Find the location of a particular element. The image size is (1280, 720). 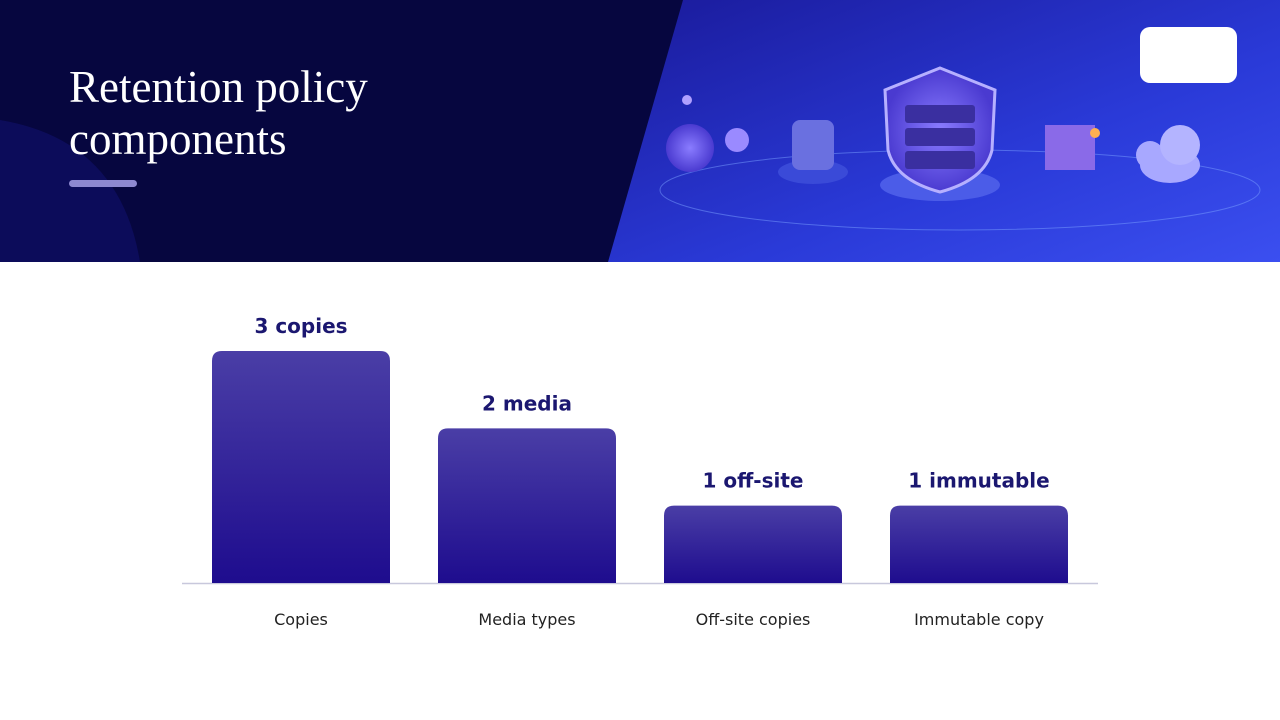

value-label: 1 immutable is located at coordinates (978, 481).